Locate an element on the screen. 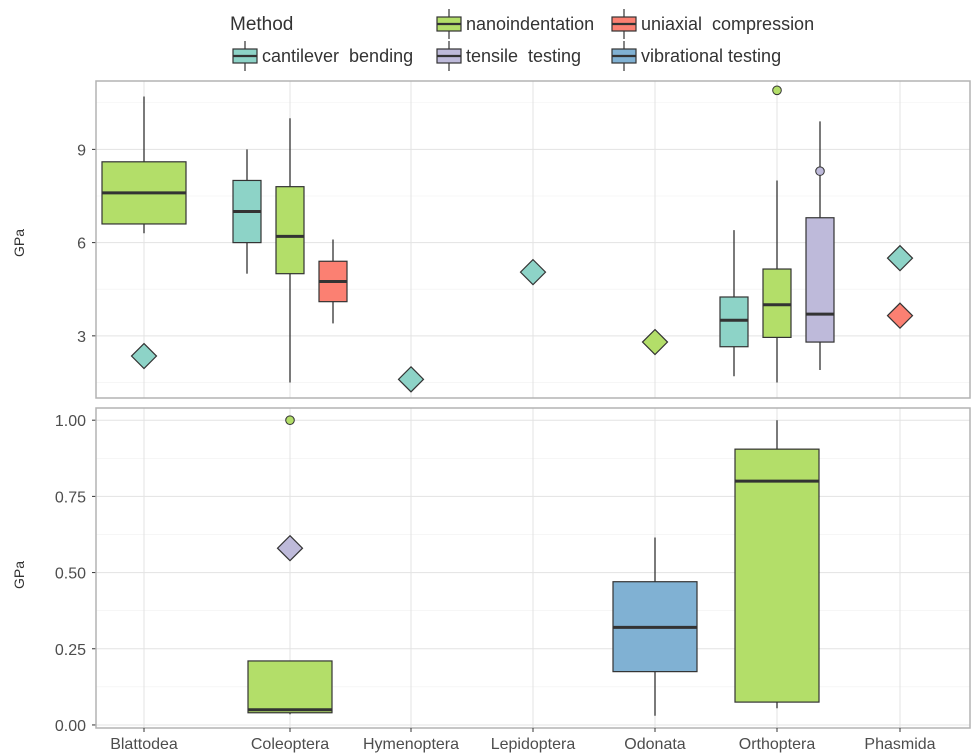 The image size is (971, 753). legend-label-uniaxial: uniaxial compression is located at coordinates (727, 24).